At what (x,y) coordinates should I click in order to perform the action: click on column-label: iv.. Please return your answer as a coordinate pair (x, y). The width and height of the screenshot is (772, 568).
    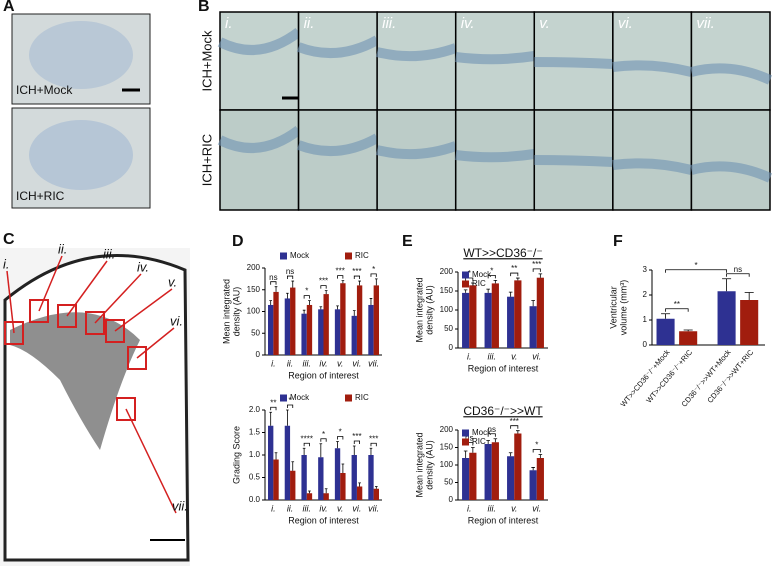
    Looking at the image, I should click on (468, 23).